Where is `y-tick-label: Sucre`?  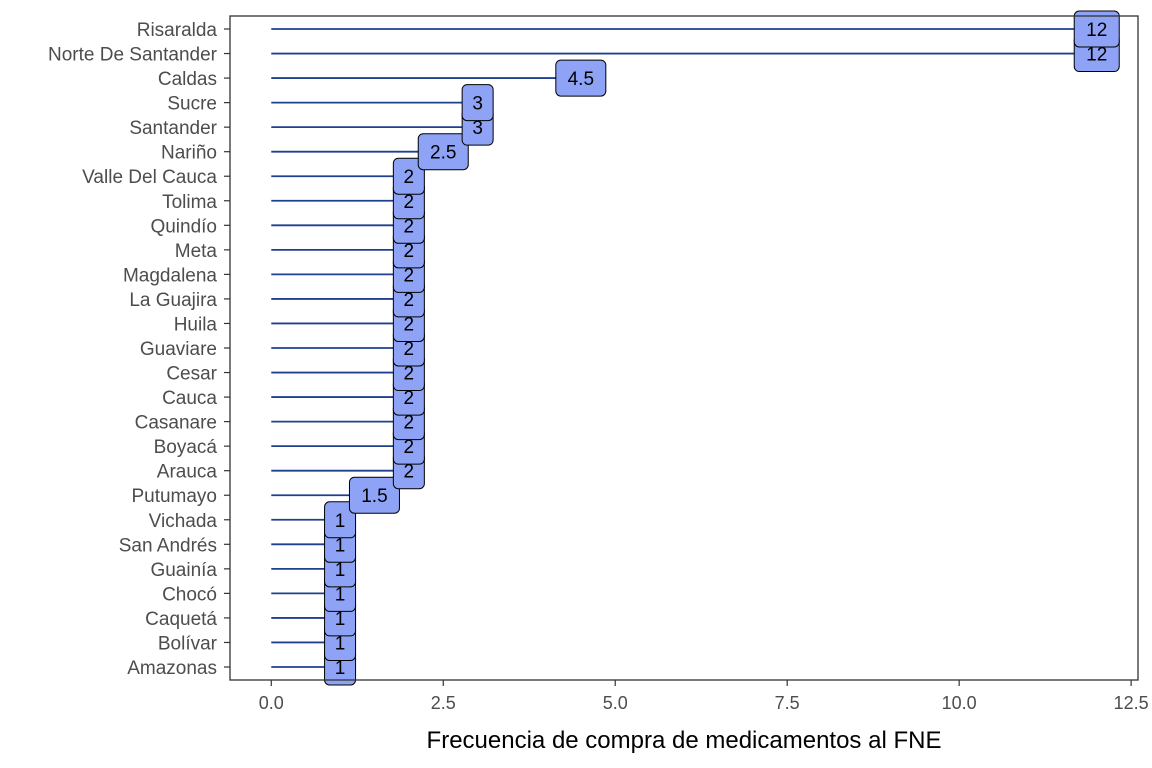 y-tick-label: Sucre is located at coordinates (192, 104).